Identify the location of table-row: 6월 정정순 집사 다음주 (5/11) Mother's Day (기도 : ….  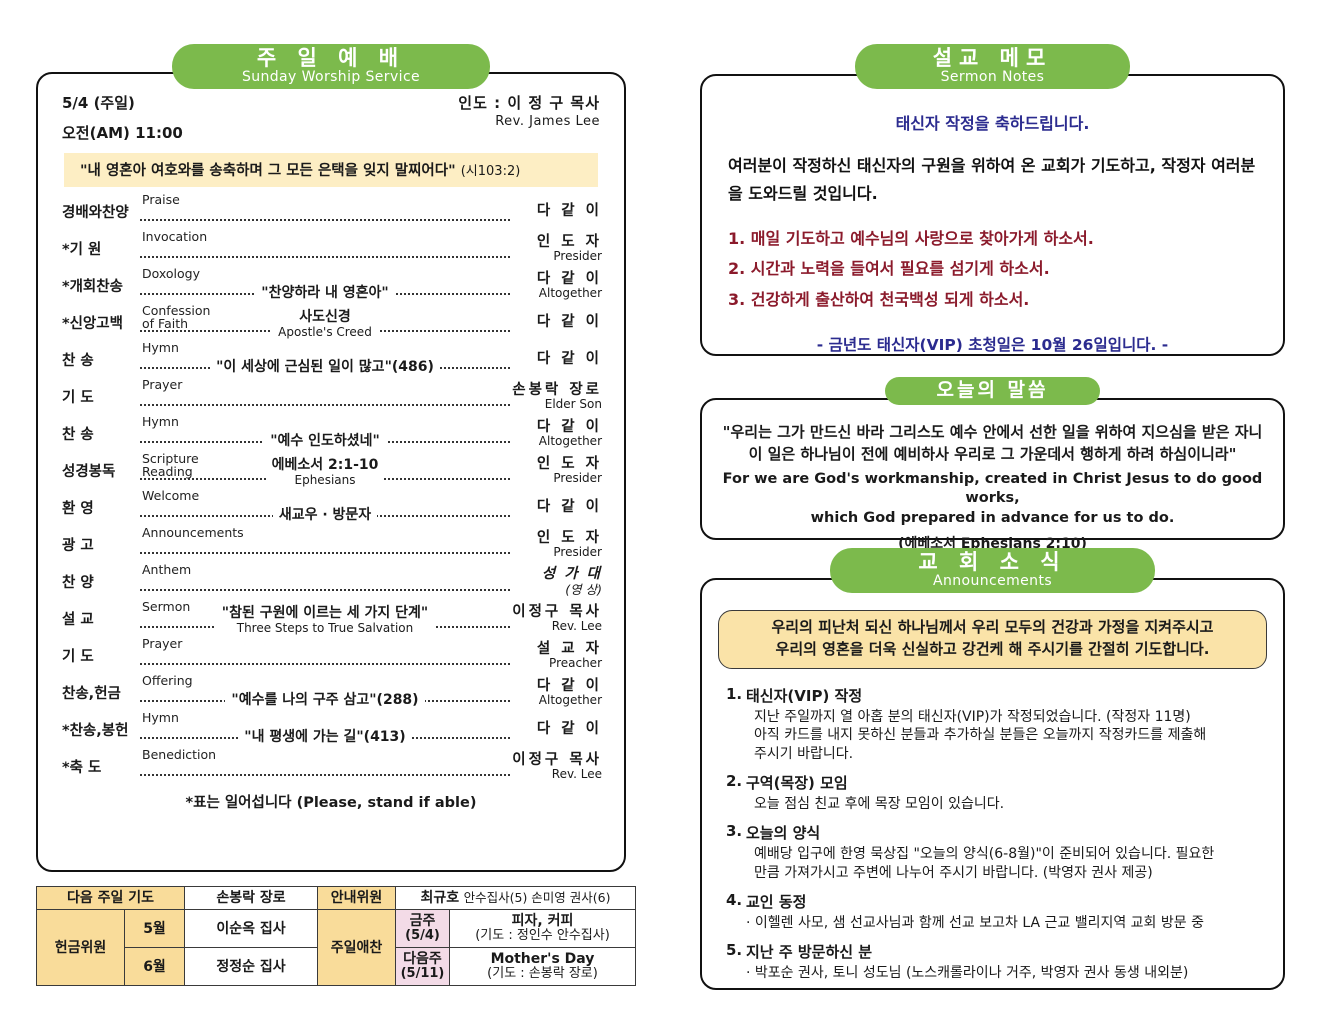
(336, 967).